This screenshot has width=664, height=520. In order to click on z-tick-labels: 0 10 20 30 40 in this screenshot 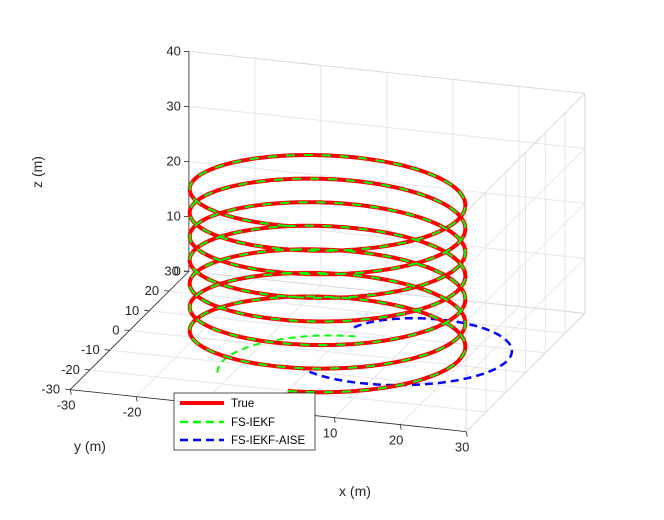, I will do `click(173, 160)`.